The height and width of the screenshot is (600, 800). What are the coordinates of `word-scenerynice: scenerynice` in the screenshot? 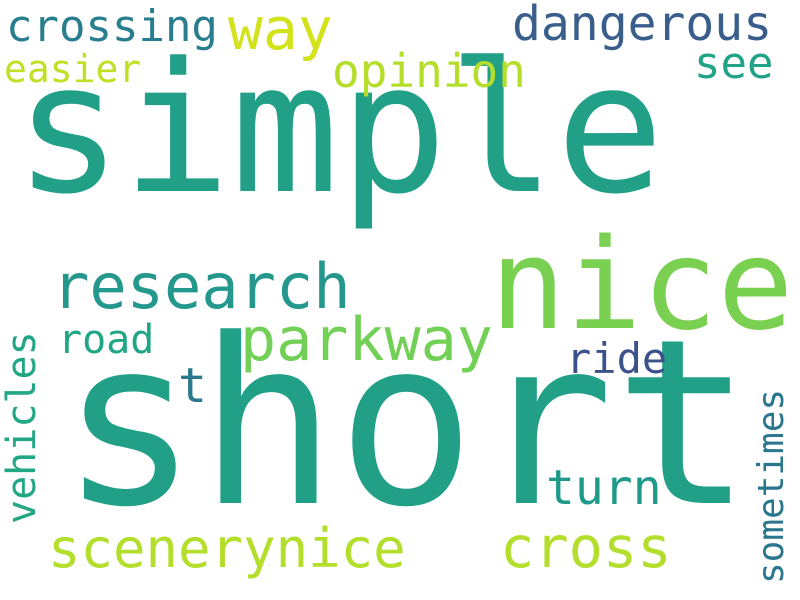 It's located at (227, 548).